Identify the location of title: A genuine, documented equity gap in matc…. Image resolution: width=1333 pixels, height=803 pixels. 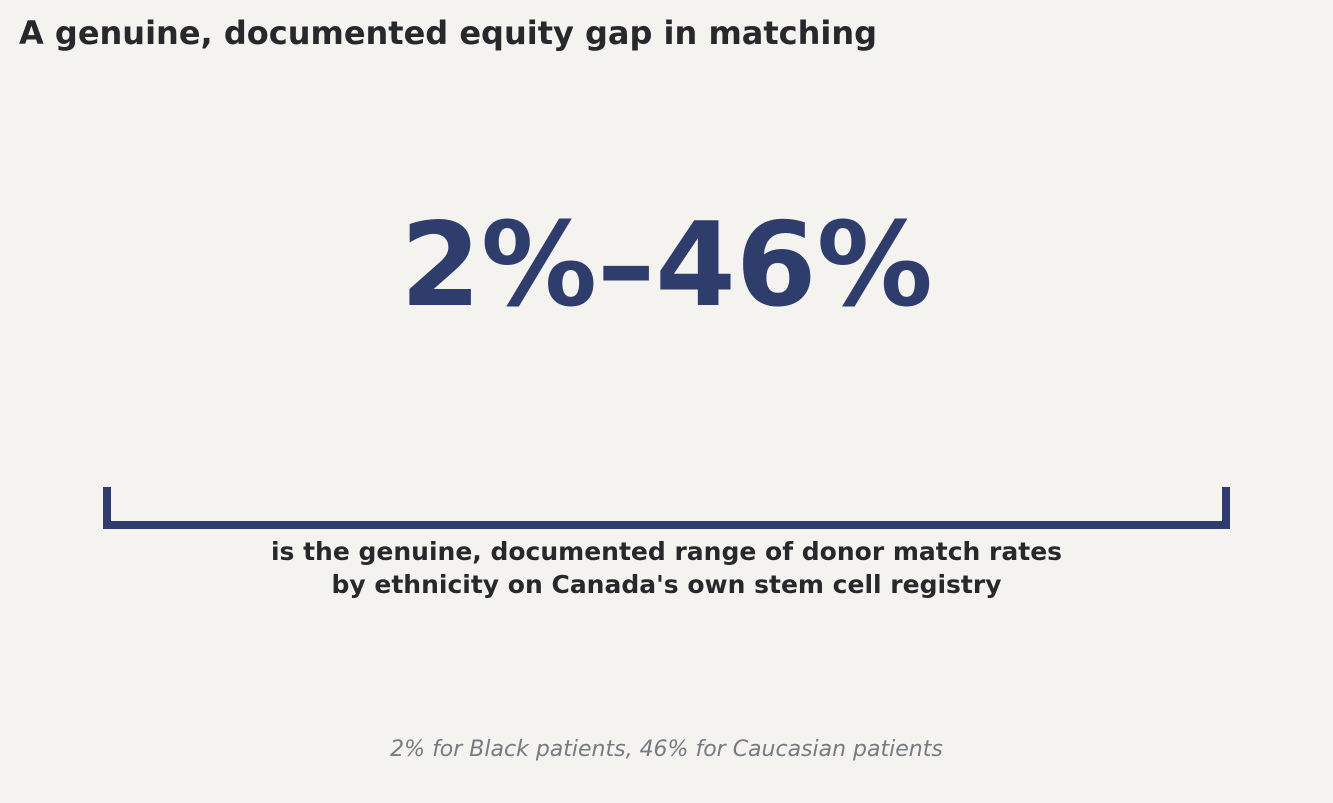
(448, 33).